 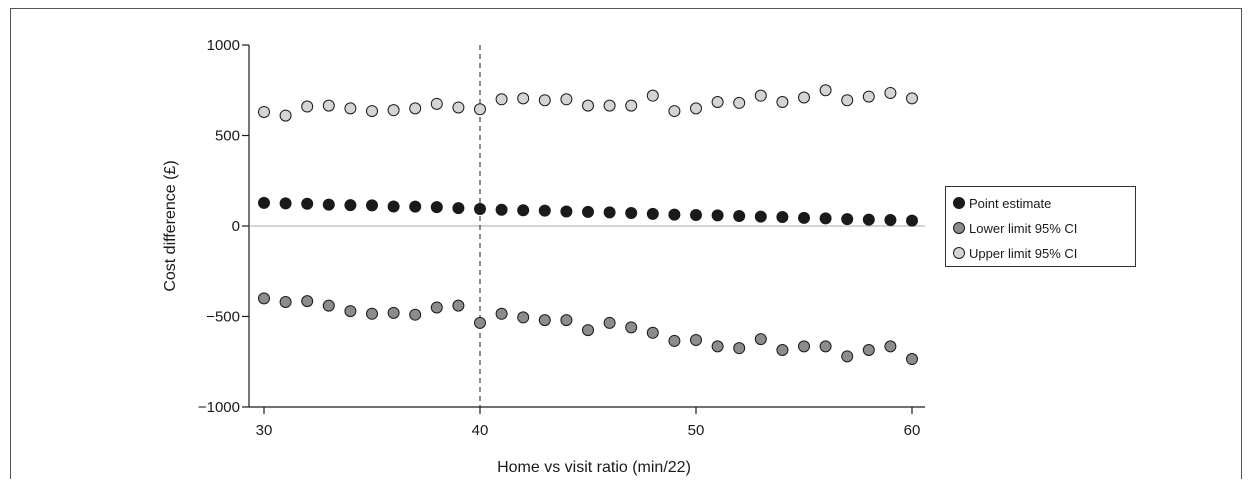 I want to click on legend-marker-point-estimate, so click(x=959, y=203).